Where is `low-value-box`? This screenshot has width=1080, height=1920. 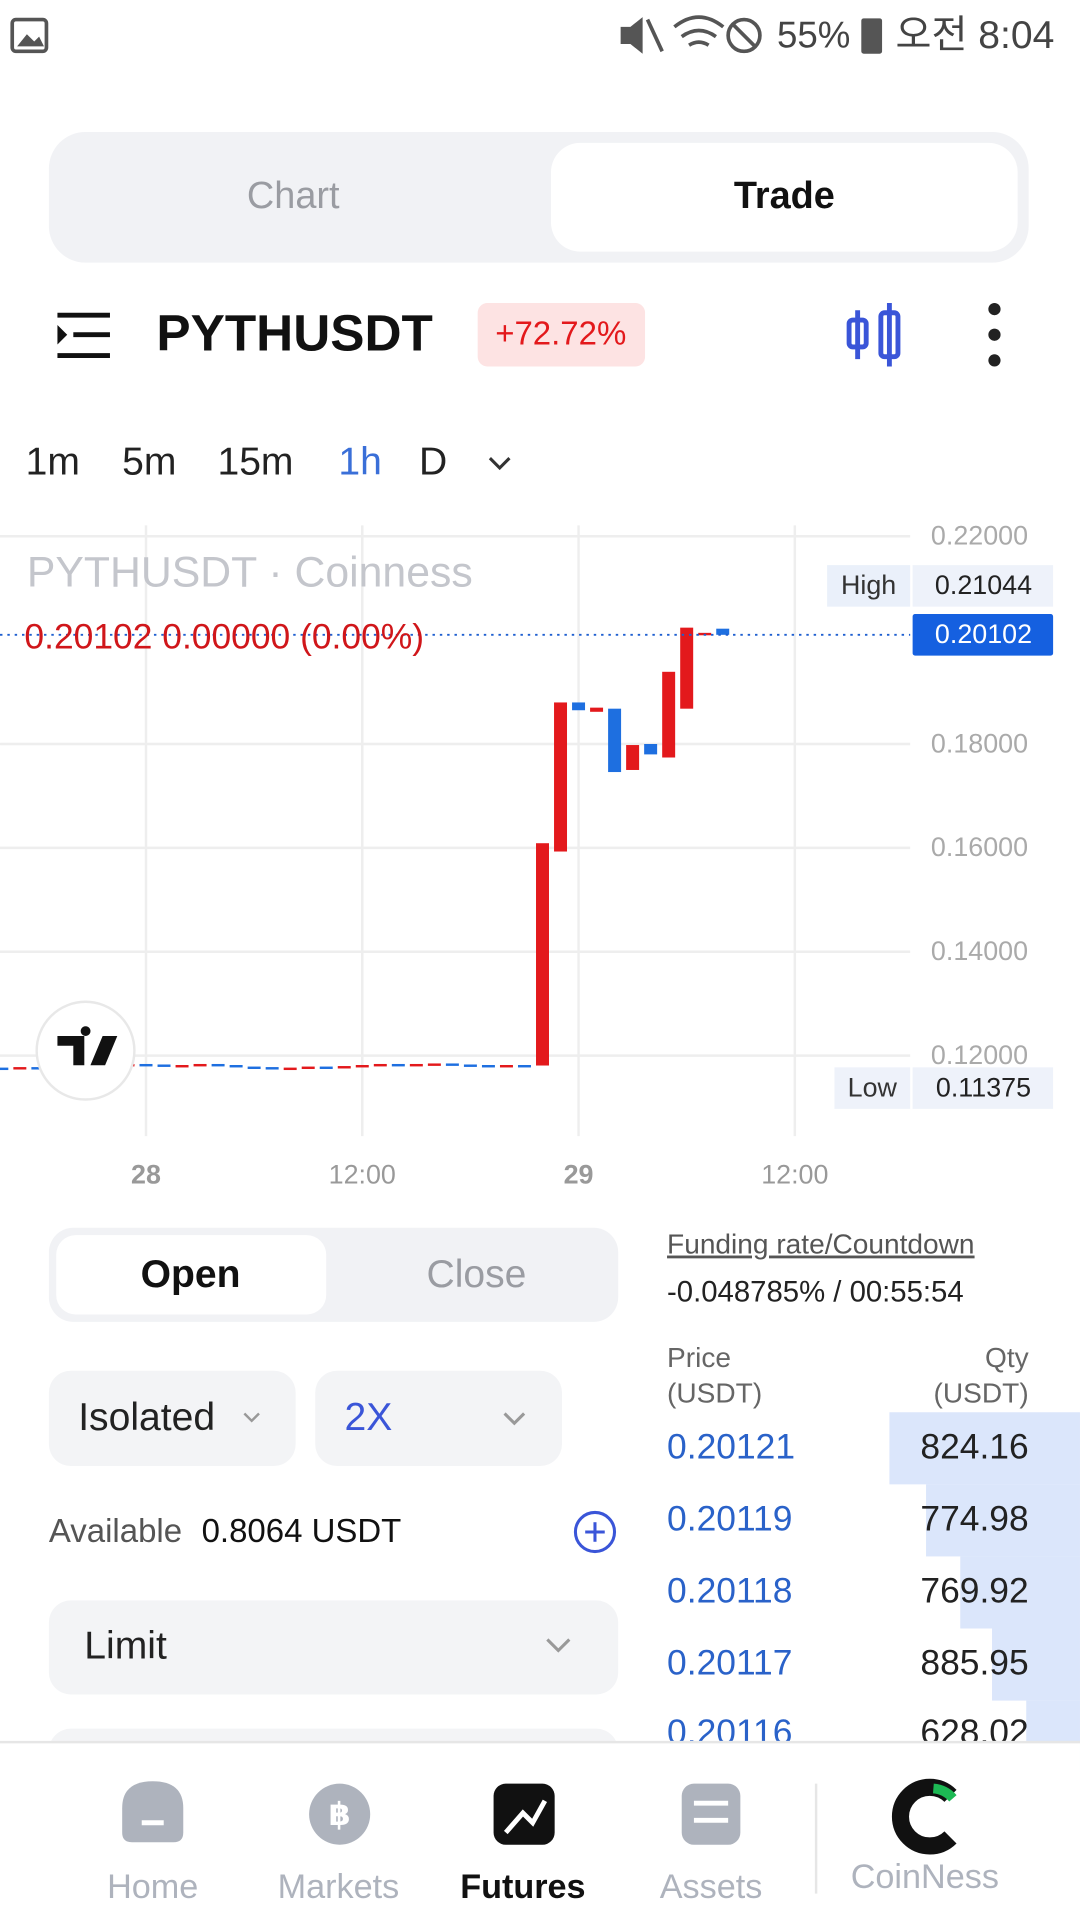 low-value-box is located at coordinates (983, 1088).